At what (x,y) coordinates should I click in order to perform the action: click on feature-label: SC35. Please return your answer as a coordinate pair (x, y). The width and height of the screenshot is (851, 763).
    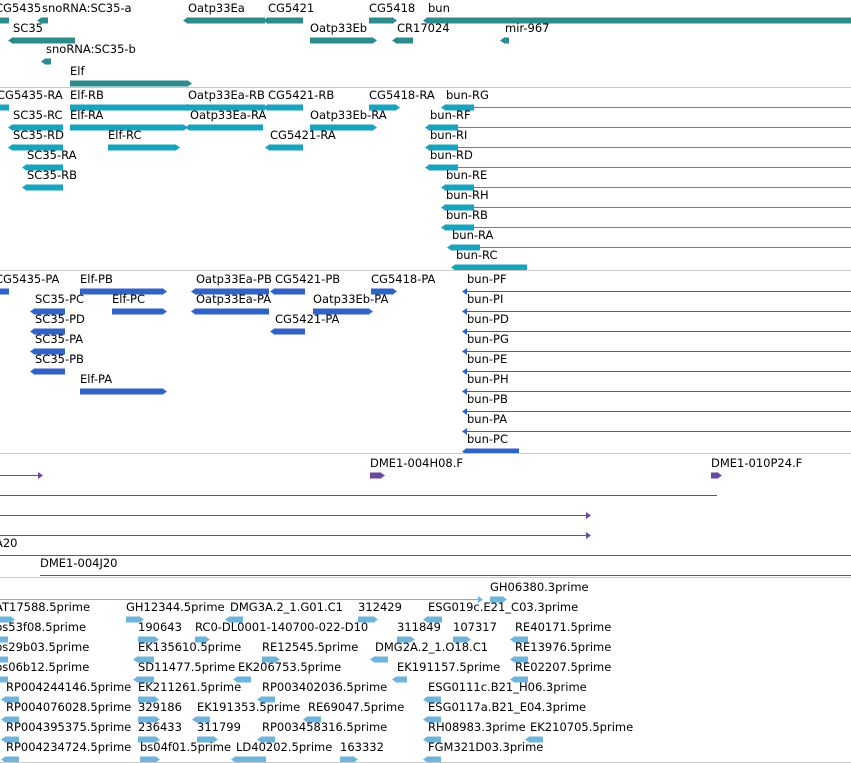
    Looking at the image, I should click on (28, 28).